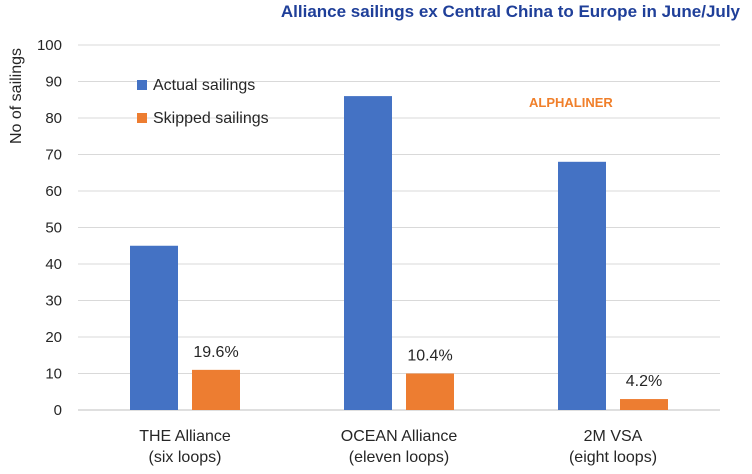  What do you see at coordinates (429, 356) in the screenshot?
I see `data-label: 10.4%` at bounding box center [429, 356].